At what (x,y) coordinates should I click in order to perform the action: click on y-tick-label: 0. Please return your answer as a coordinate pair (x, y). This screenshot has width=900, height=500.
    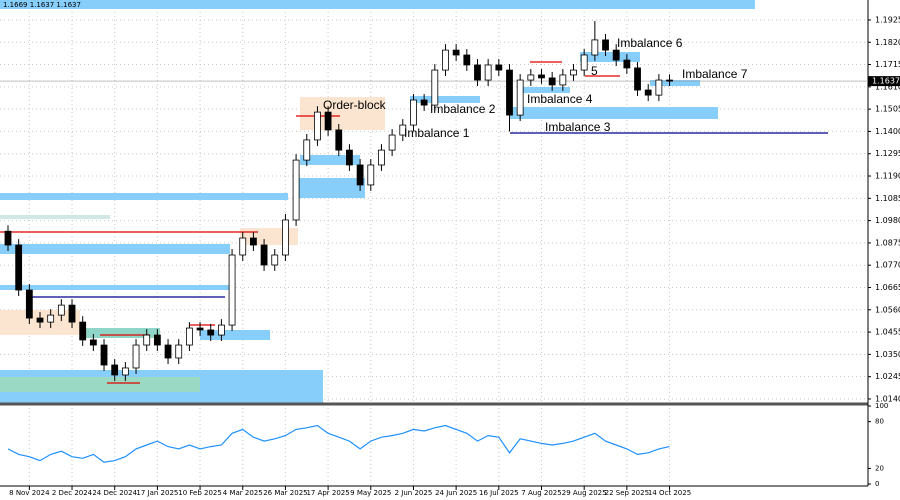
    Looking at the image, I should click on (877, 484).